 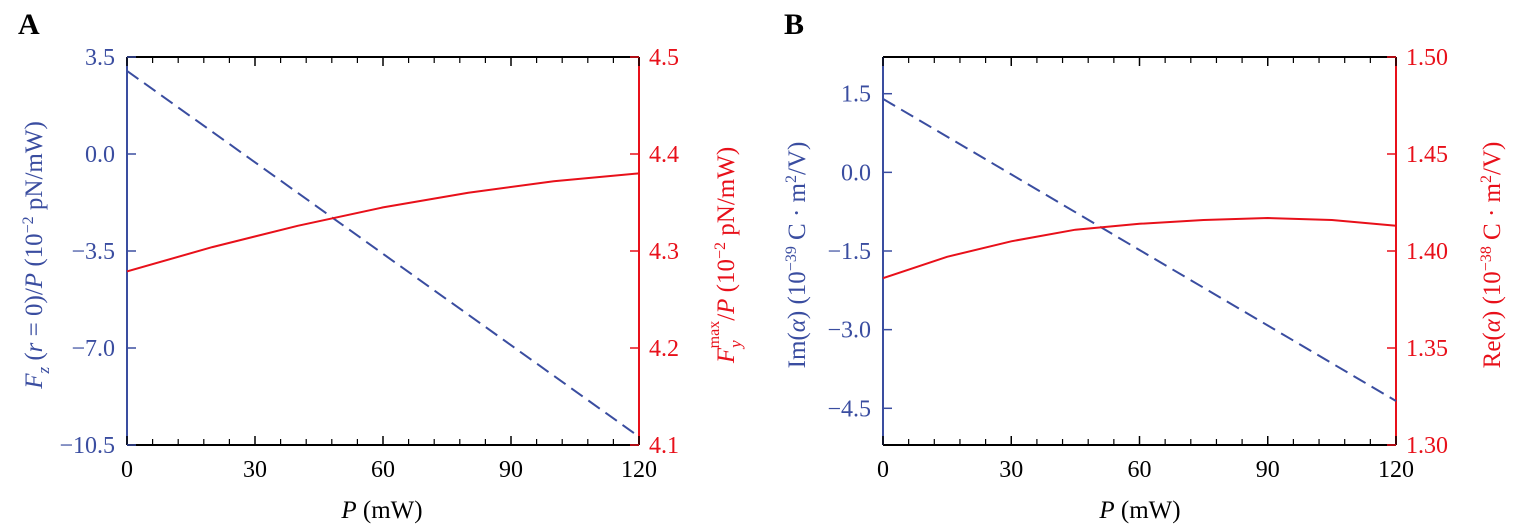 I want to click on panel-a-x-tick-label: 120, so click(x=639, y=470).